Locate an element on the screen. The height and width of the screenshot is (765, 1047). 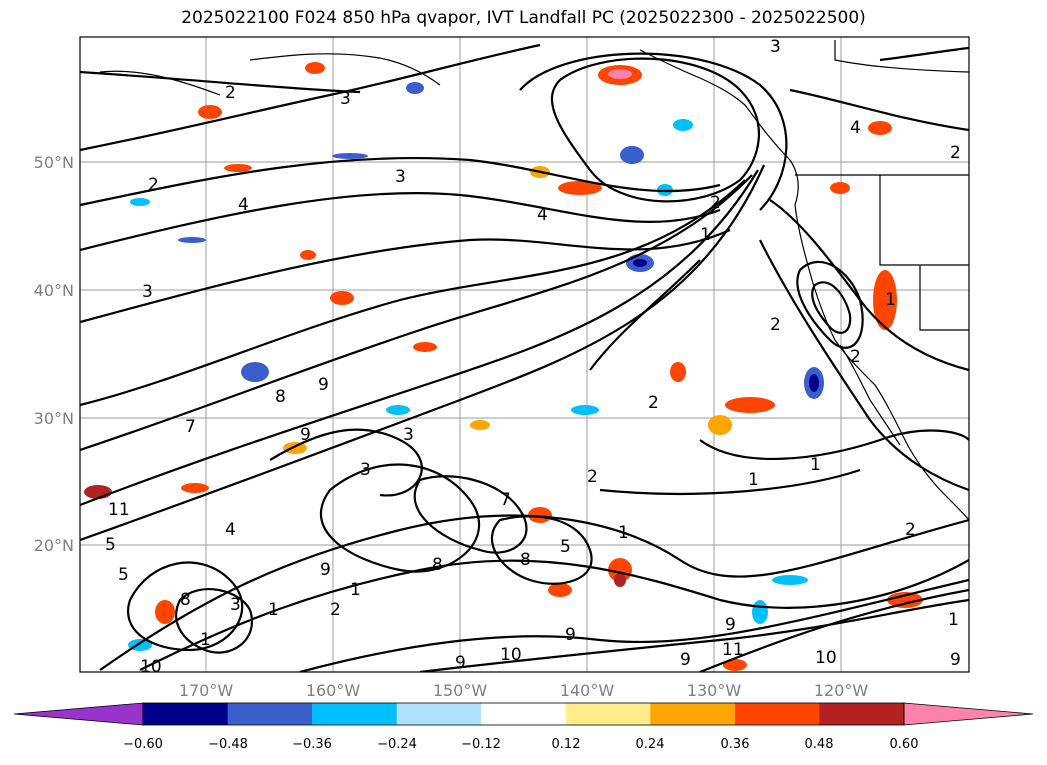
colorbar-tick: 0.12 is located at coordinates (566, 744).